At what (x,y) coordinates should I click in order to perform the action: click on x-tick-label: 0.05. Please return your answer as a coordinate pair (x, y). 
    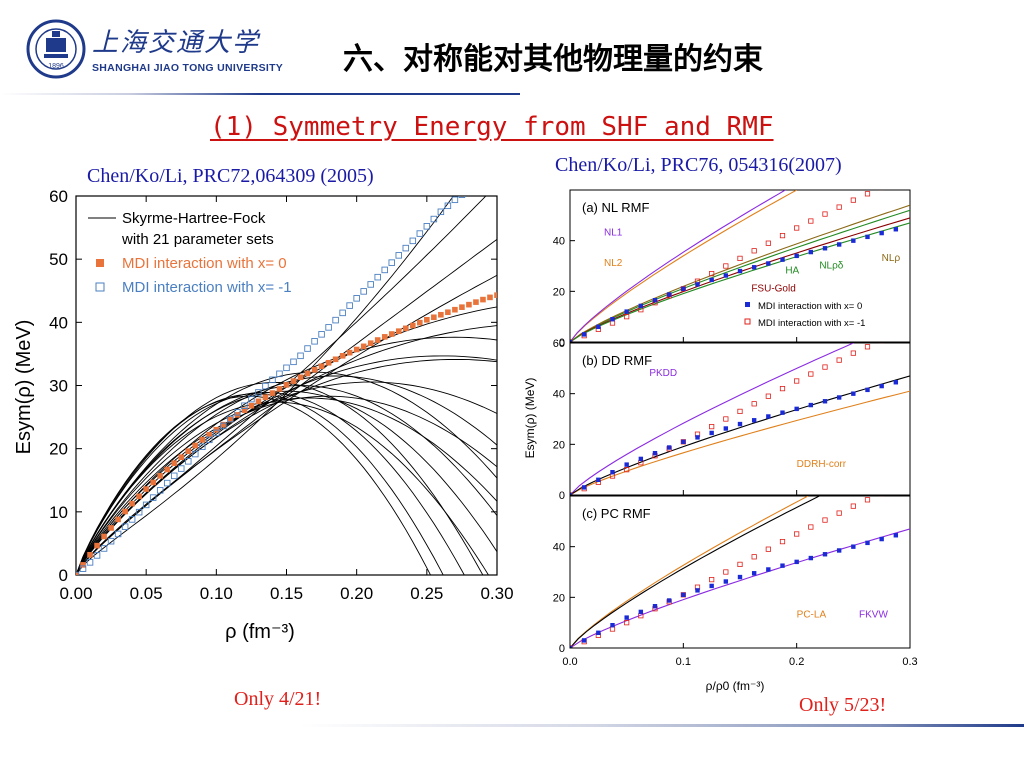
    Looking at the image, I should click on (146, 593).